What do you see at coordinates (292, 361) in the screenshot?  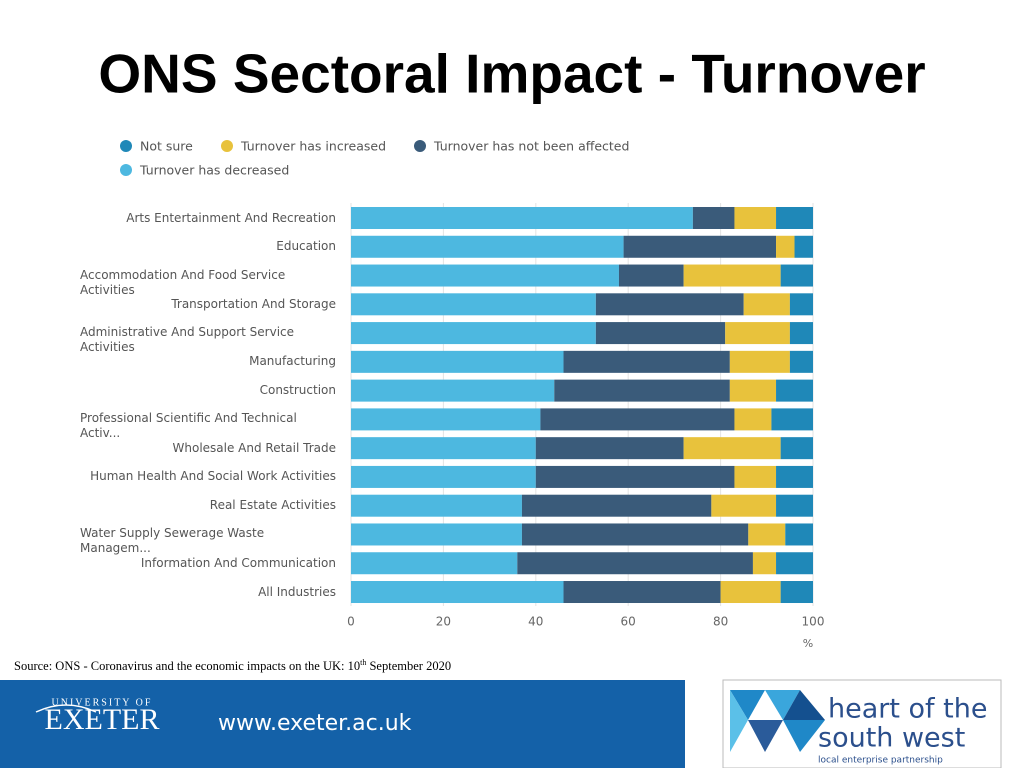 I see `y-tick-label: Manufacturing` at bounding box center [292, 361].